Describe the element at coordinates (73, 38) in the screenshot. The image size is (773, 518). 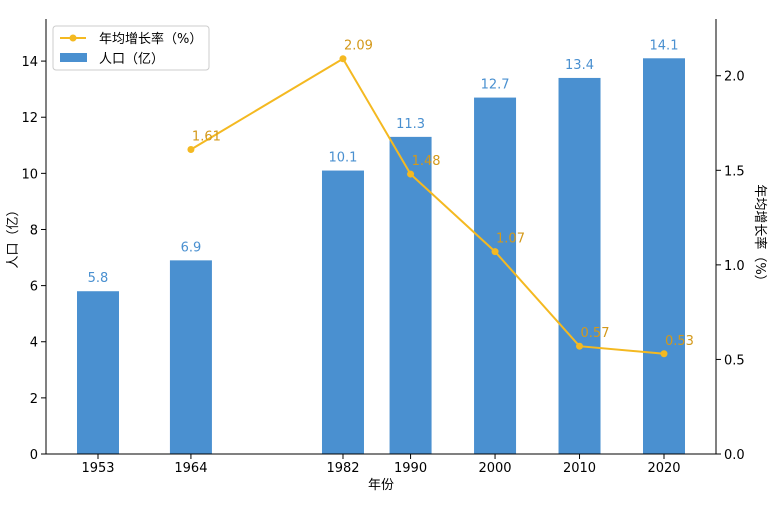
I see `legend-line-marker` at that location.